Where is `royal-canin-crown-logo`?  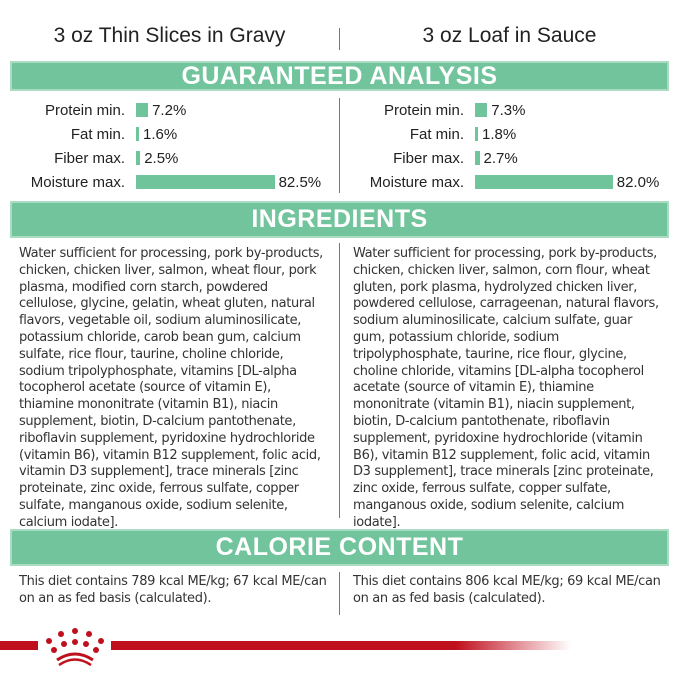
royal-canin-crown-logo is located at coordinates (75, 647).